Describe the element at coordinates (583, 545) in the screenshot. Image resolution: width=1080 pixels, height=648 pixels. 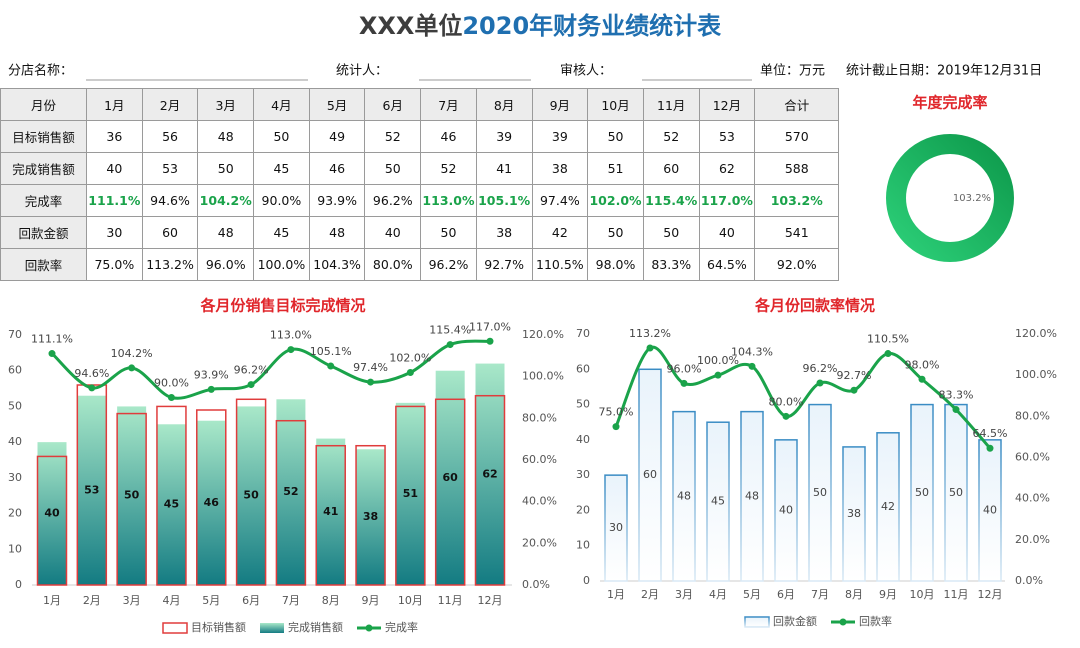
I see `y-tick-label: 10` at that location.